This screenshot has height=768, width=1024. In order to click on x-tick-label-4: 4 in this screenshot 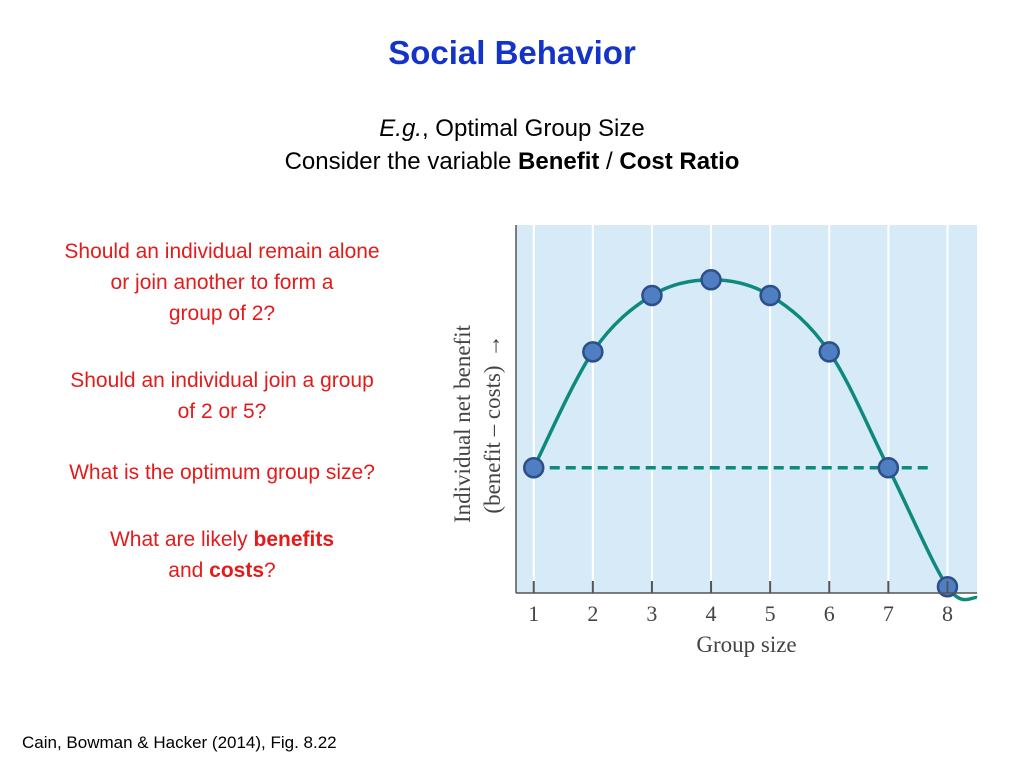, I will do `click(711, 613)`.